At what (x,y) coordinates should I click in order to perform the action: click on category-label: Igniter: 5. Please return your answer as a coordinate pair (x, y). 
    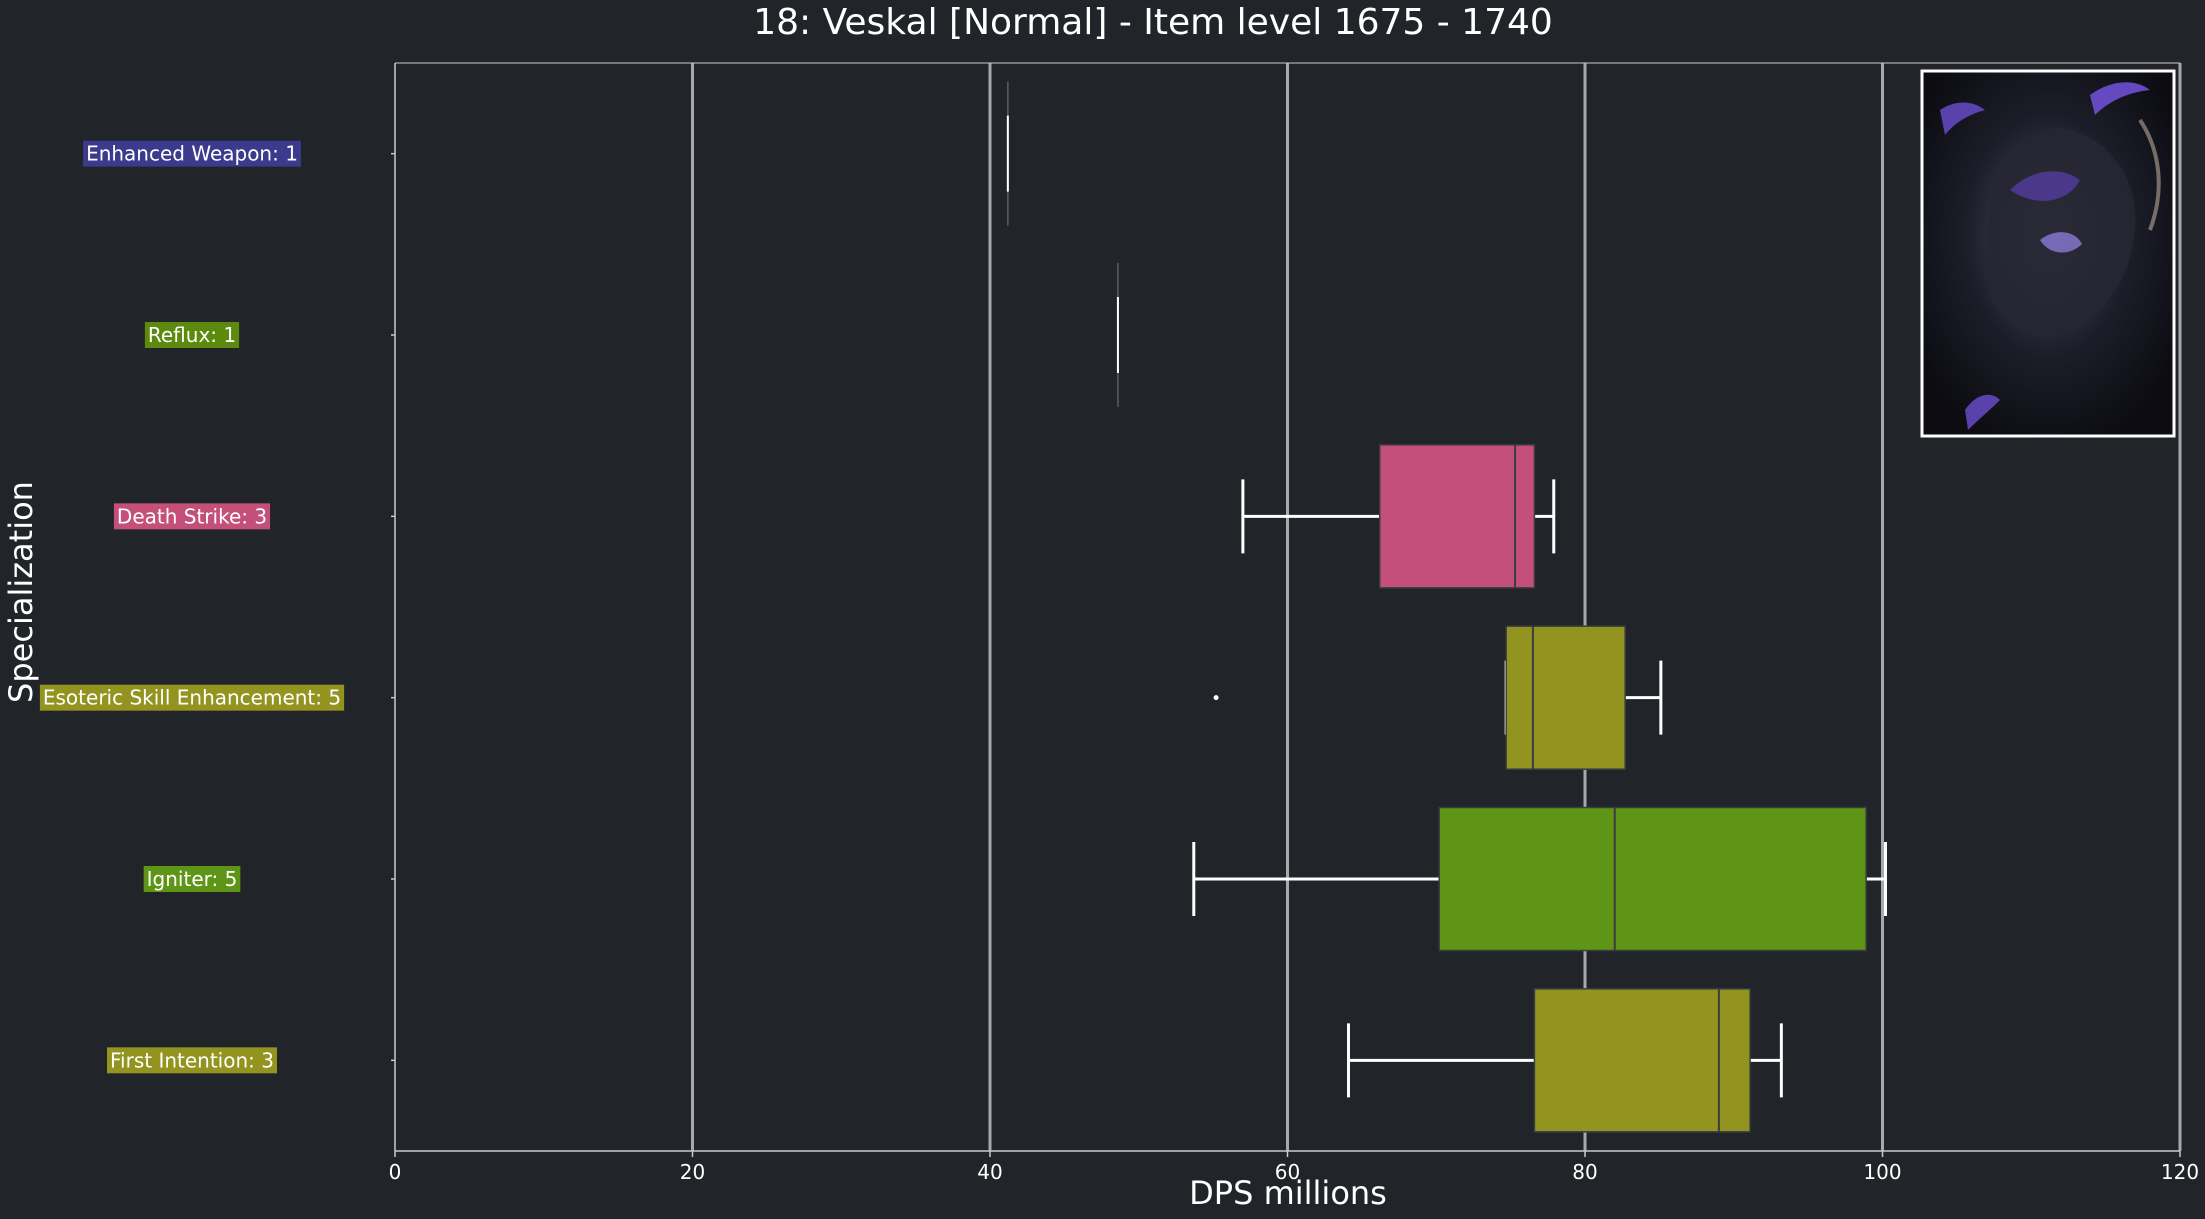
    Looking at the image, I should click on (192, 879).